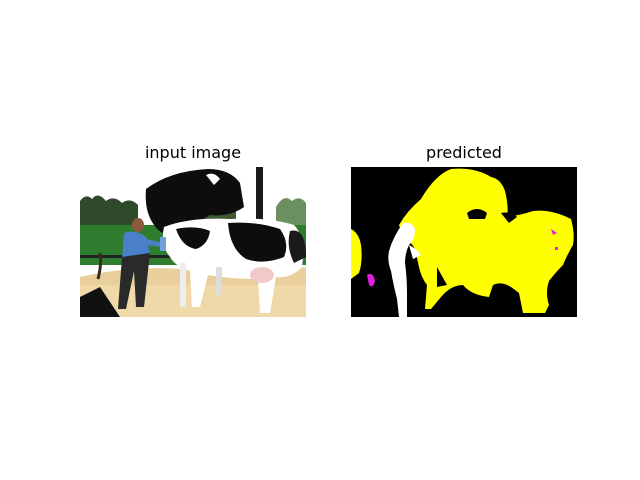 The width and height of the screenshot is (640, 480). What do you see at coordinates (297, 246) in the screenshot?
I see `front-cow-rear` at bounding box center [297, 246].